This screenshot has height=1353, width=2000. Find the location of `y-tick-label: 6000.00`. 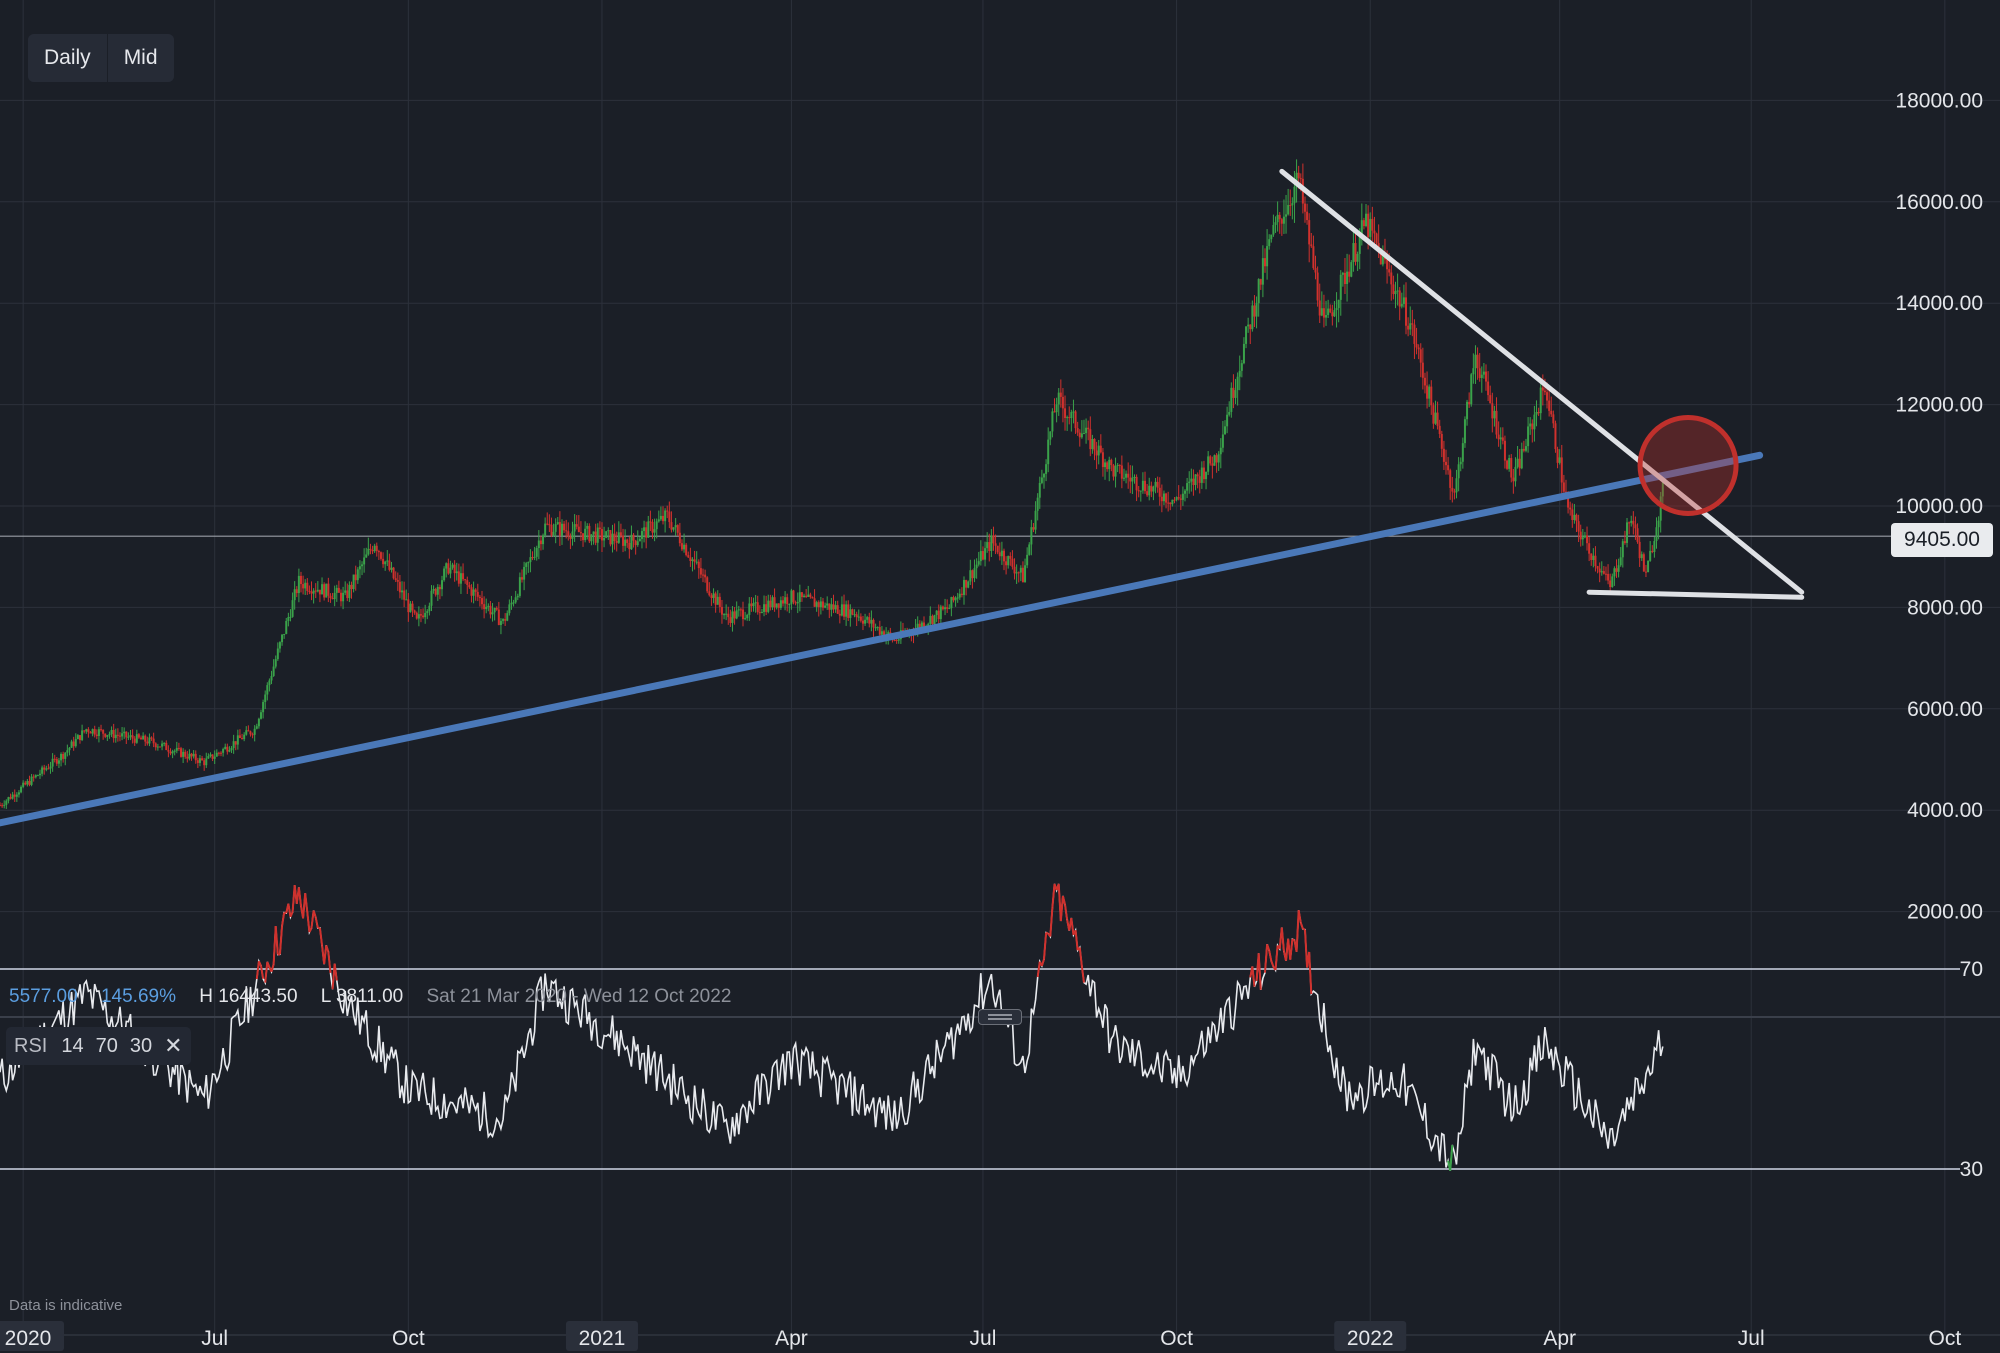

y-tick-label: 6000.00 is located at coordinates (1945, 709).